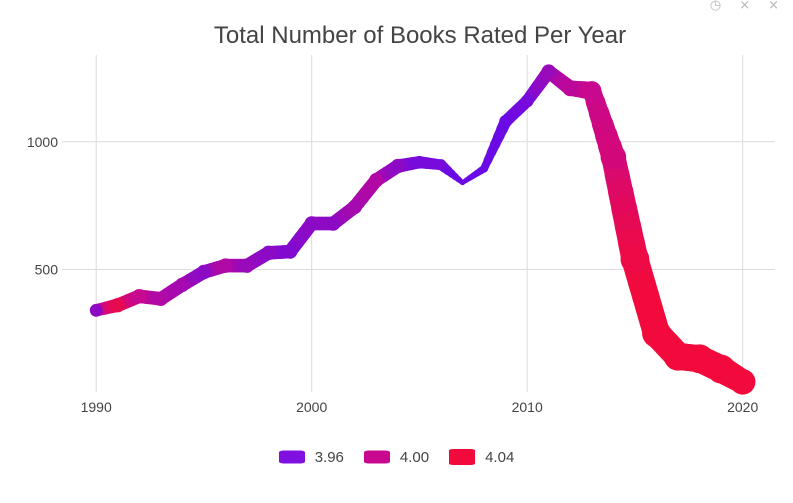  What do you see at coordinates (311, 457) in the screenshot?
I see `legend-item: 3.96` at bounding box center [311, 457].